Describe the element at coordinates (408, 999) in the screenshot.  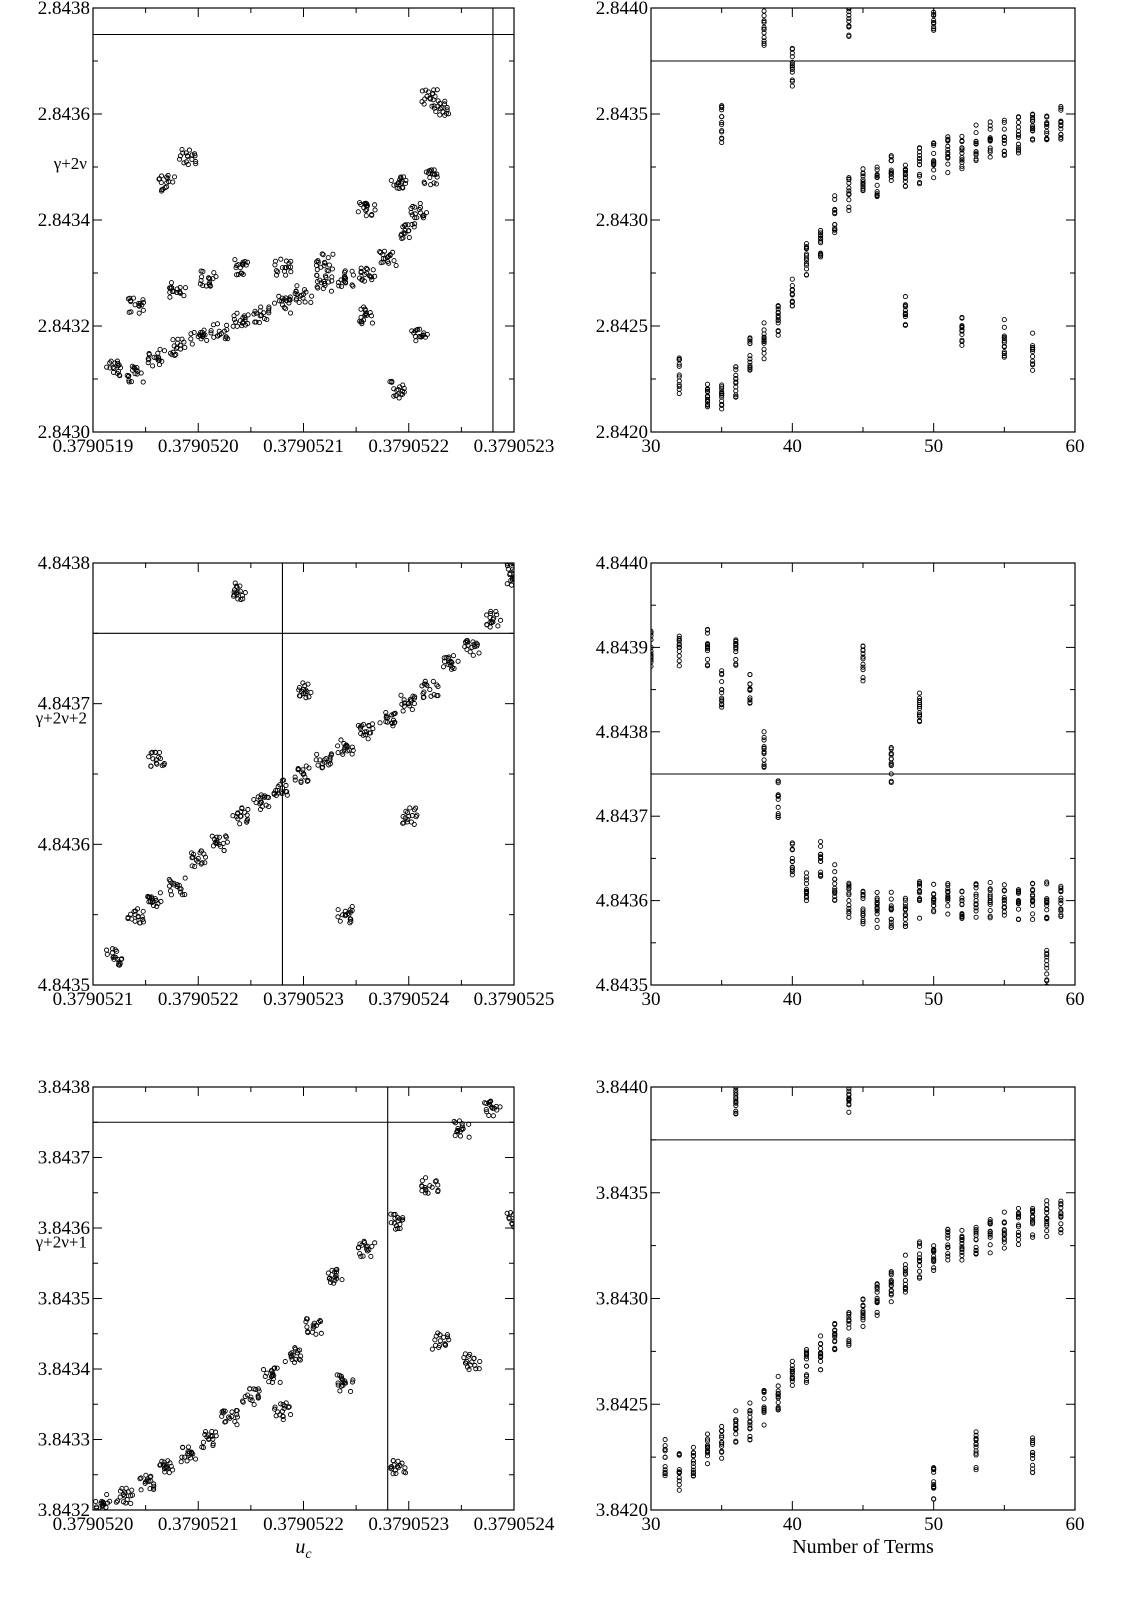
I see `x-tick-label: 0.3790524` at that location.